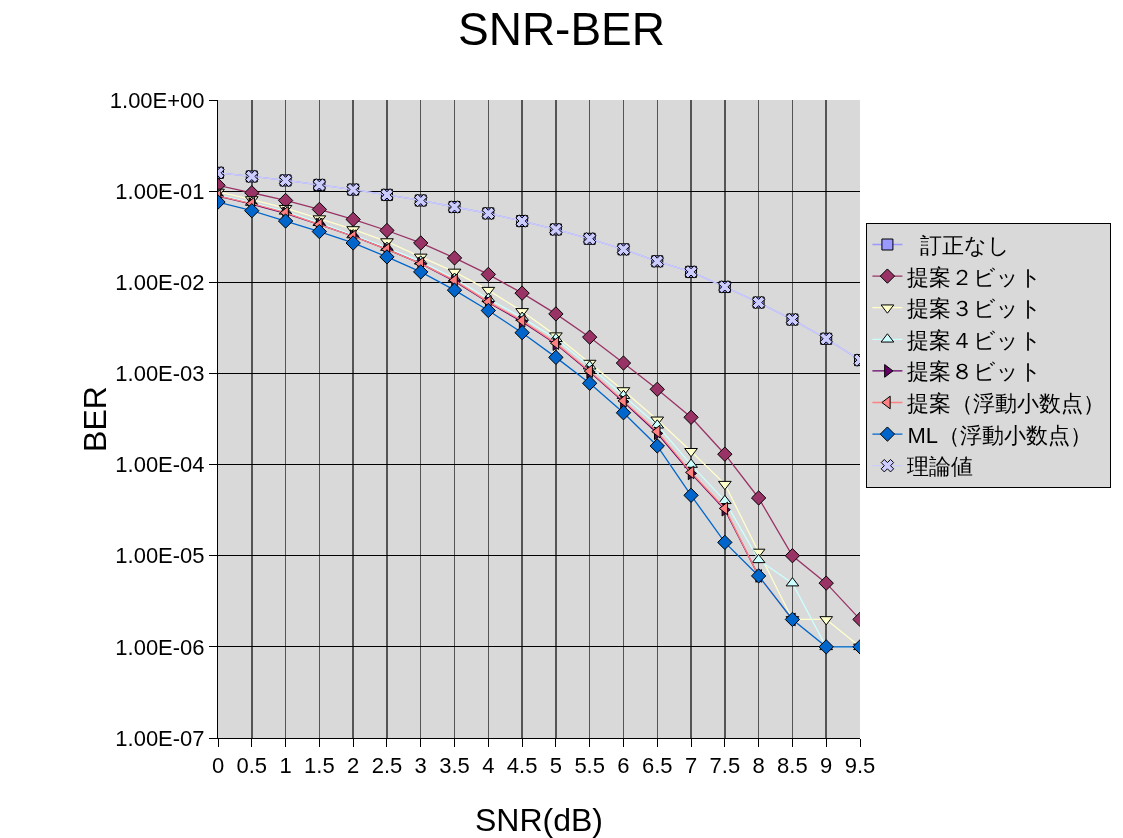 The height and width of the screenshot is (838, 1123). Describe the element at coordinates (160, 738) in the screenshot. I see `y-tick-label: 1.00E-07` at that location.